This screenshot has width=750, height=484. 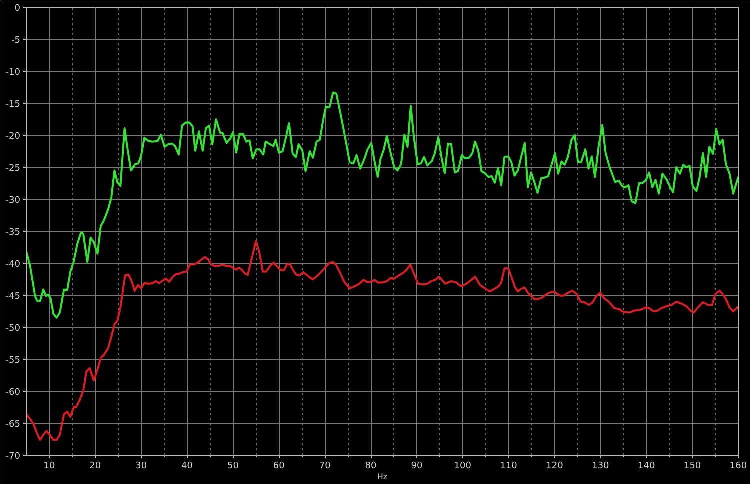 What do you see at coordinates (325, 467) in the screenshot?
I see `x-tick-label: 70` at bounding box center [325, 467].